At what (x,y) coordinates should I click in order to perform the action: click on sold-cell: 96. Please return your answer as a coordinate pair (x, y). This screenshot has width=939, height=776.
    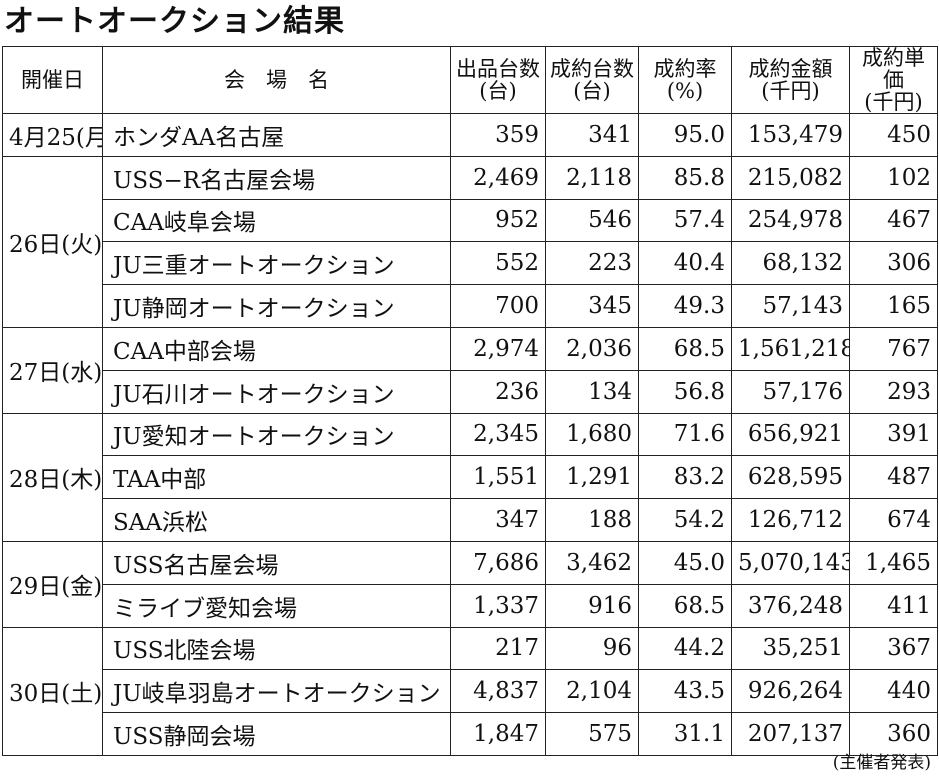
    Looking at the image, I should click on (592, 648).